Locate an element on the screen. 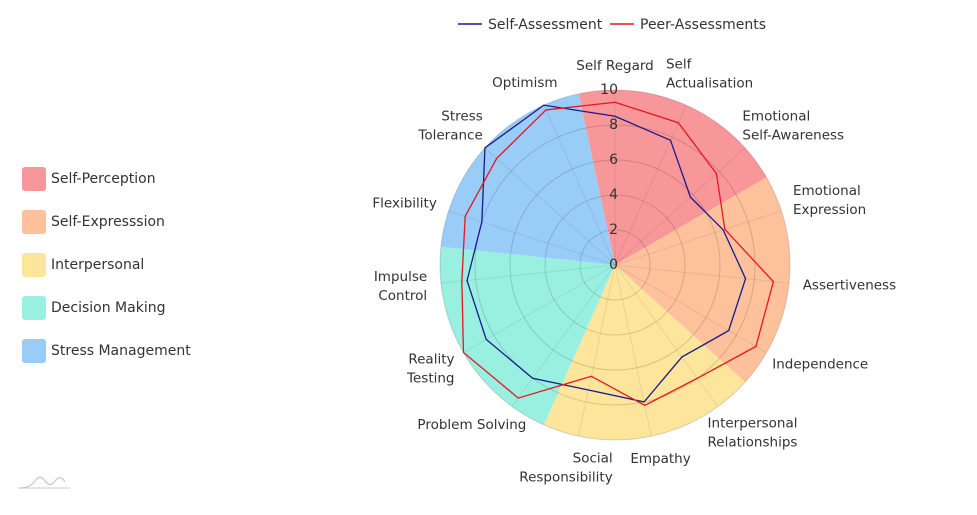 The image size is (977, 515). axis-label: Flexibility is located at coordinates (404, 203).